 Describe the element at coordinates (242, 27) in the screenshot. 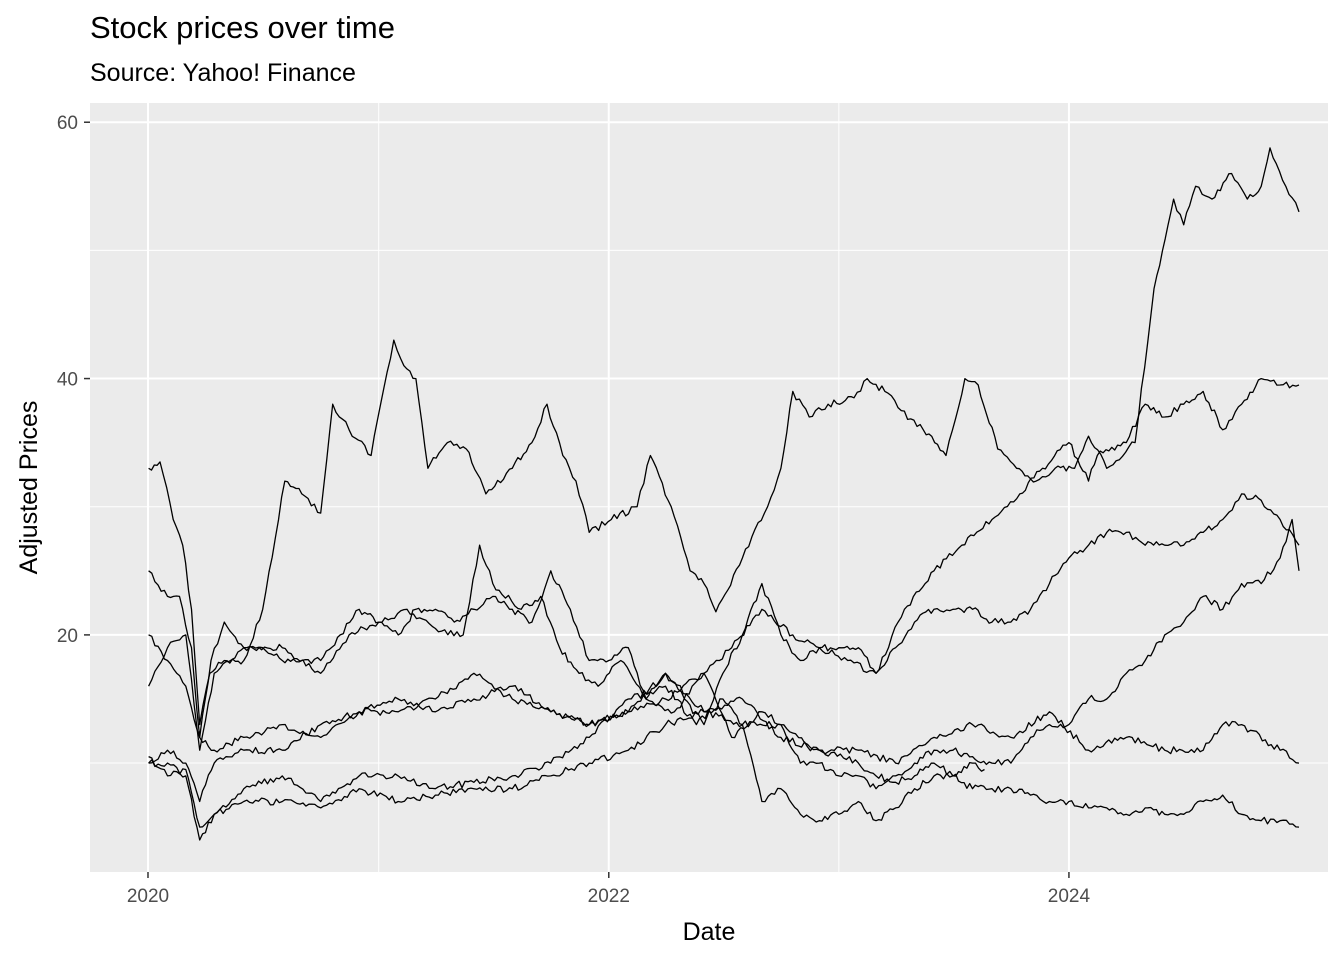

I see `chart-title: Stock prices over time` at that location.